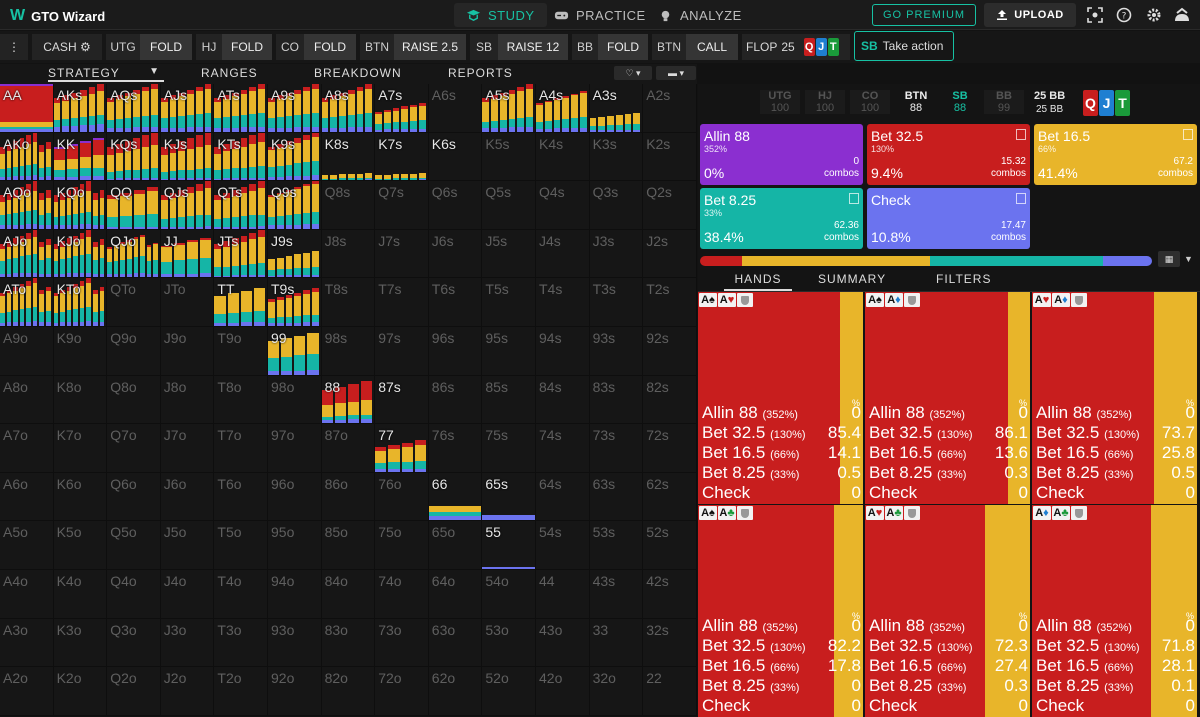 The width and height of the screenshot is (1200, 717). What do you see at coordinates (187, 254) in the screenshot?
I see `matrix-cell: JJ` at bounding box center [187, 254].